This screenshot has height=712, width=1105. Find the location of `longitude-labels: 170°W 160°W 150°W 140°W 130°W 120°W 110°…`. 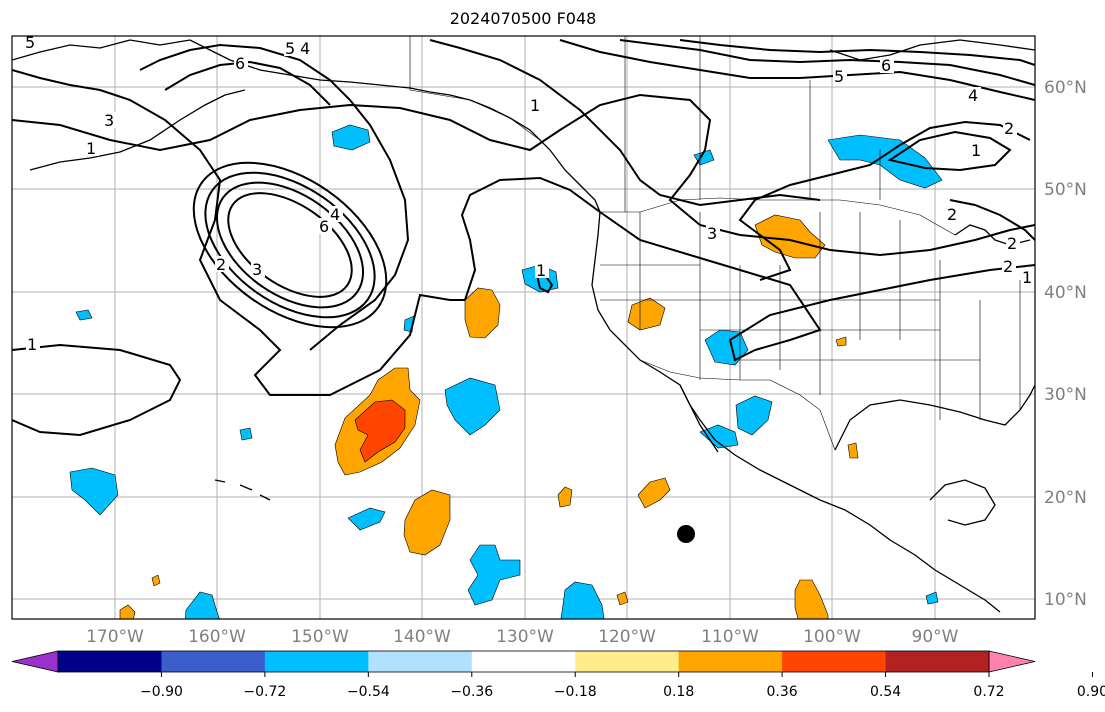

longitude-labels: 170°W 160°W 150°W 140°W 130°W 120°W 110°… is located at coordinates (522, 637).